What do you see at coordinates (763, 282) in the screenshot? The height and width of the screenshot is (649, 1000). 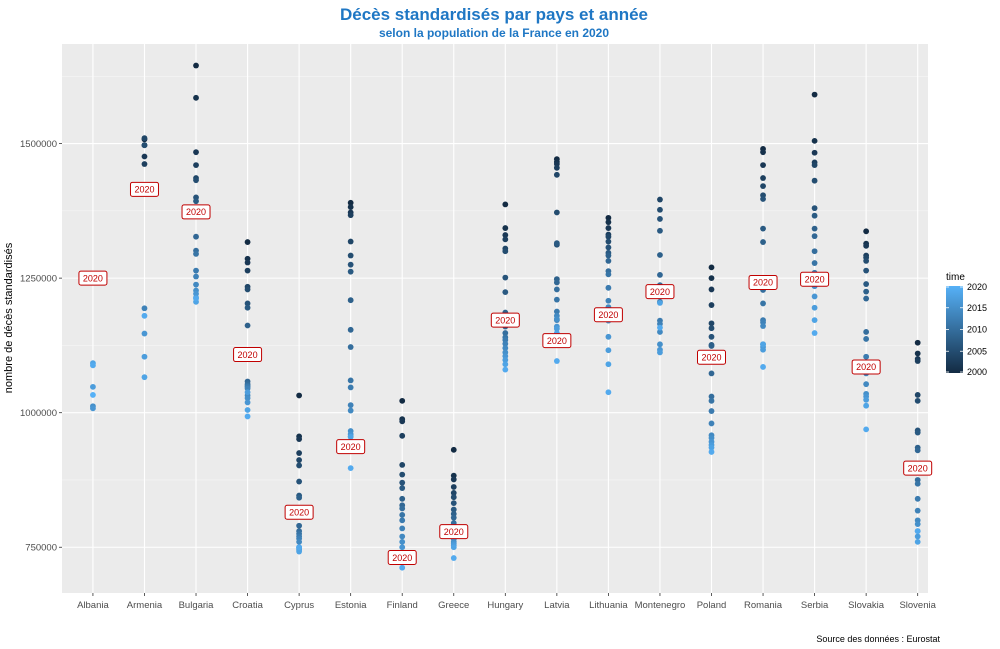 I see `annotation-2020-romania: 2020` at bounding box center [763, 282].